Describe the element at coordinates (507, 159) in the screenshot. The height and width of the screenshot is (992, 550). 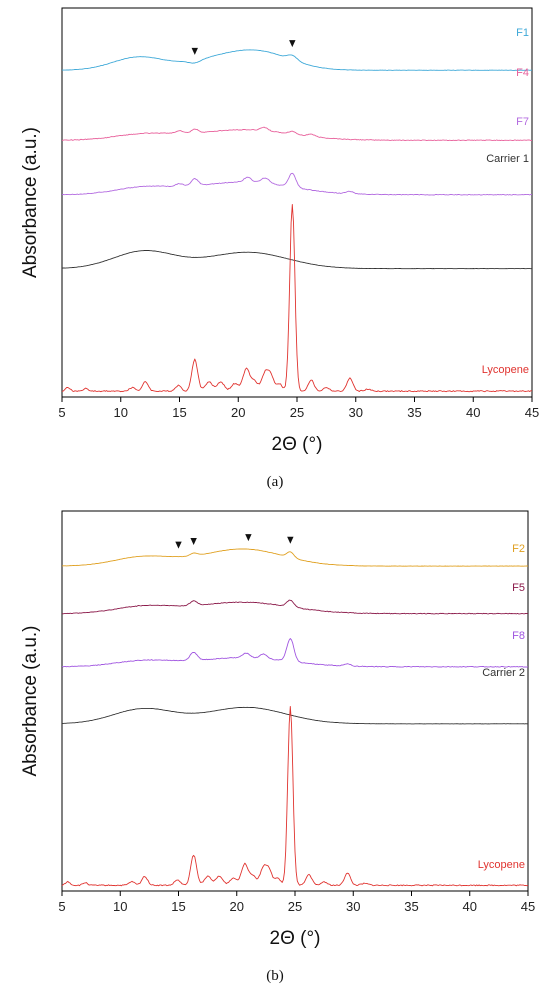
I see `series-label: Carrier 1` at that location.